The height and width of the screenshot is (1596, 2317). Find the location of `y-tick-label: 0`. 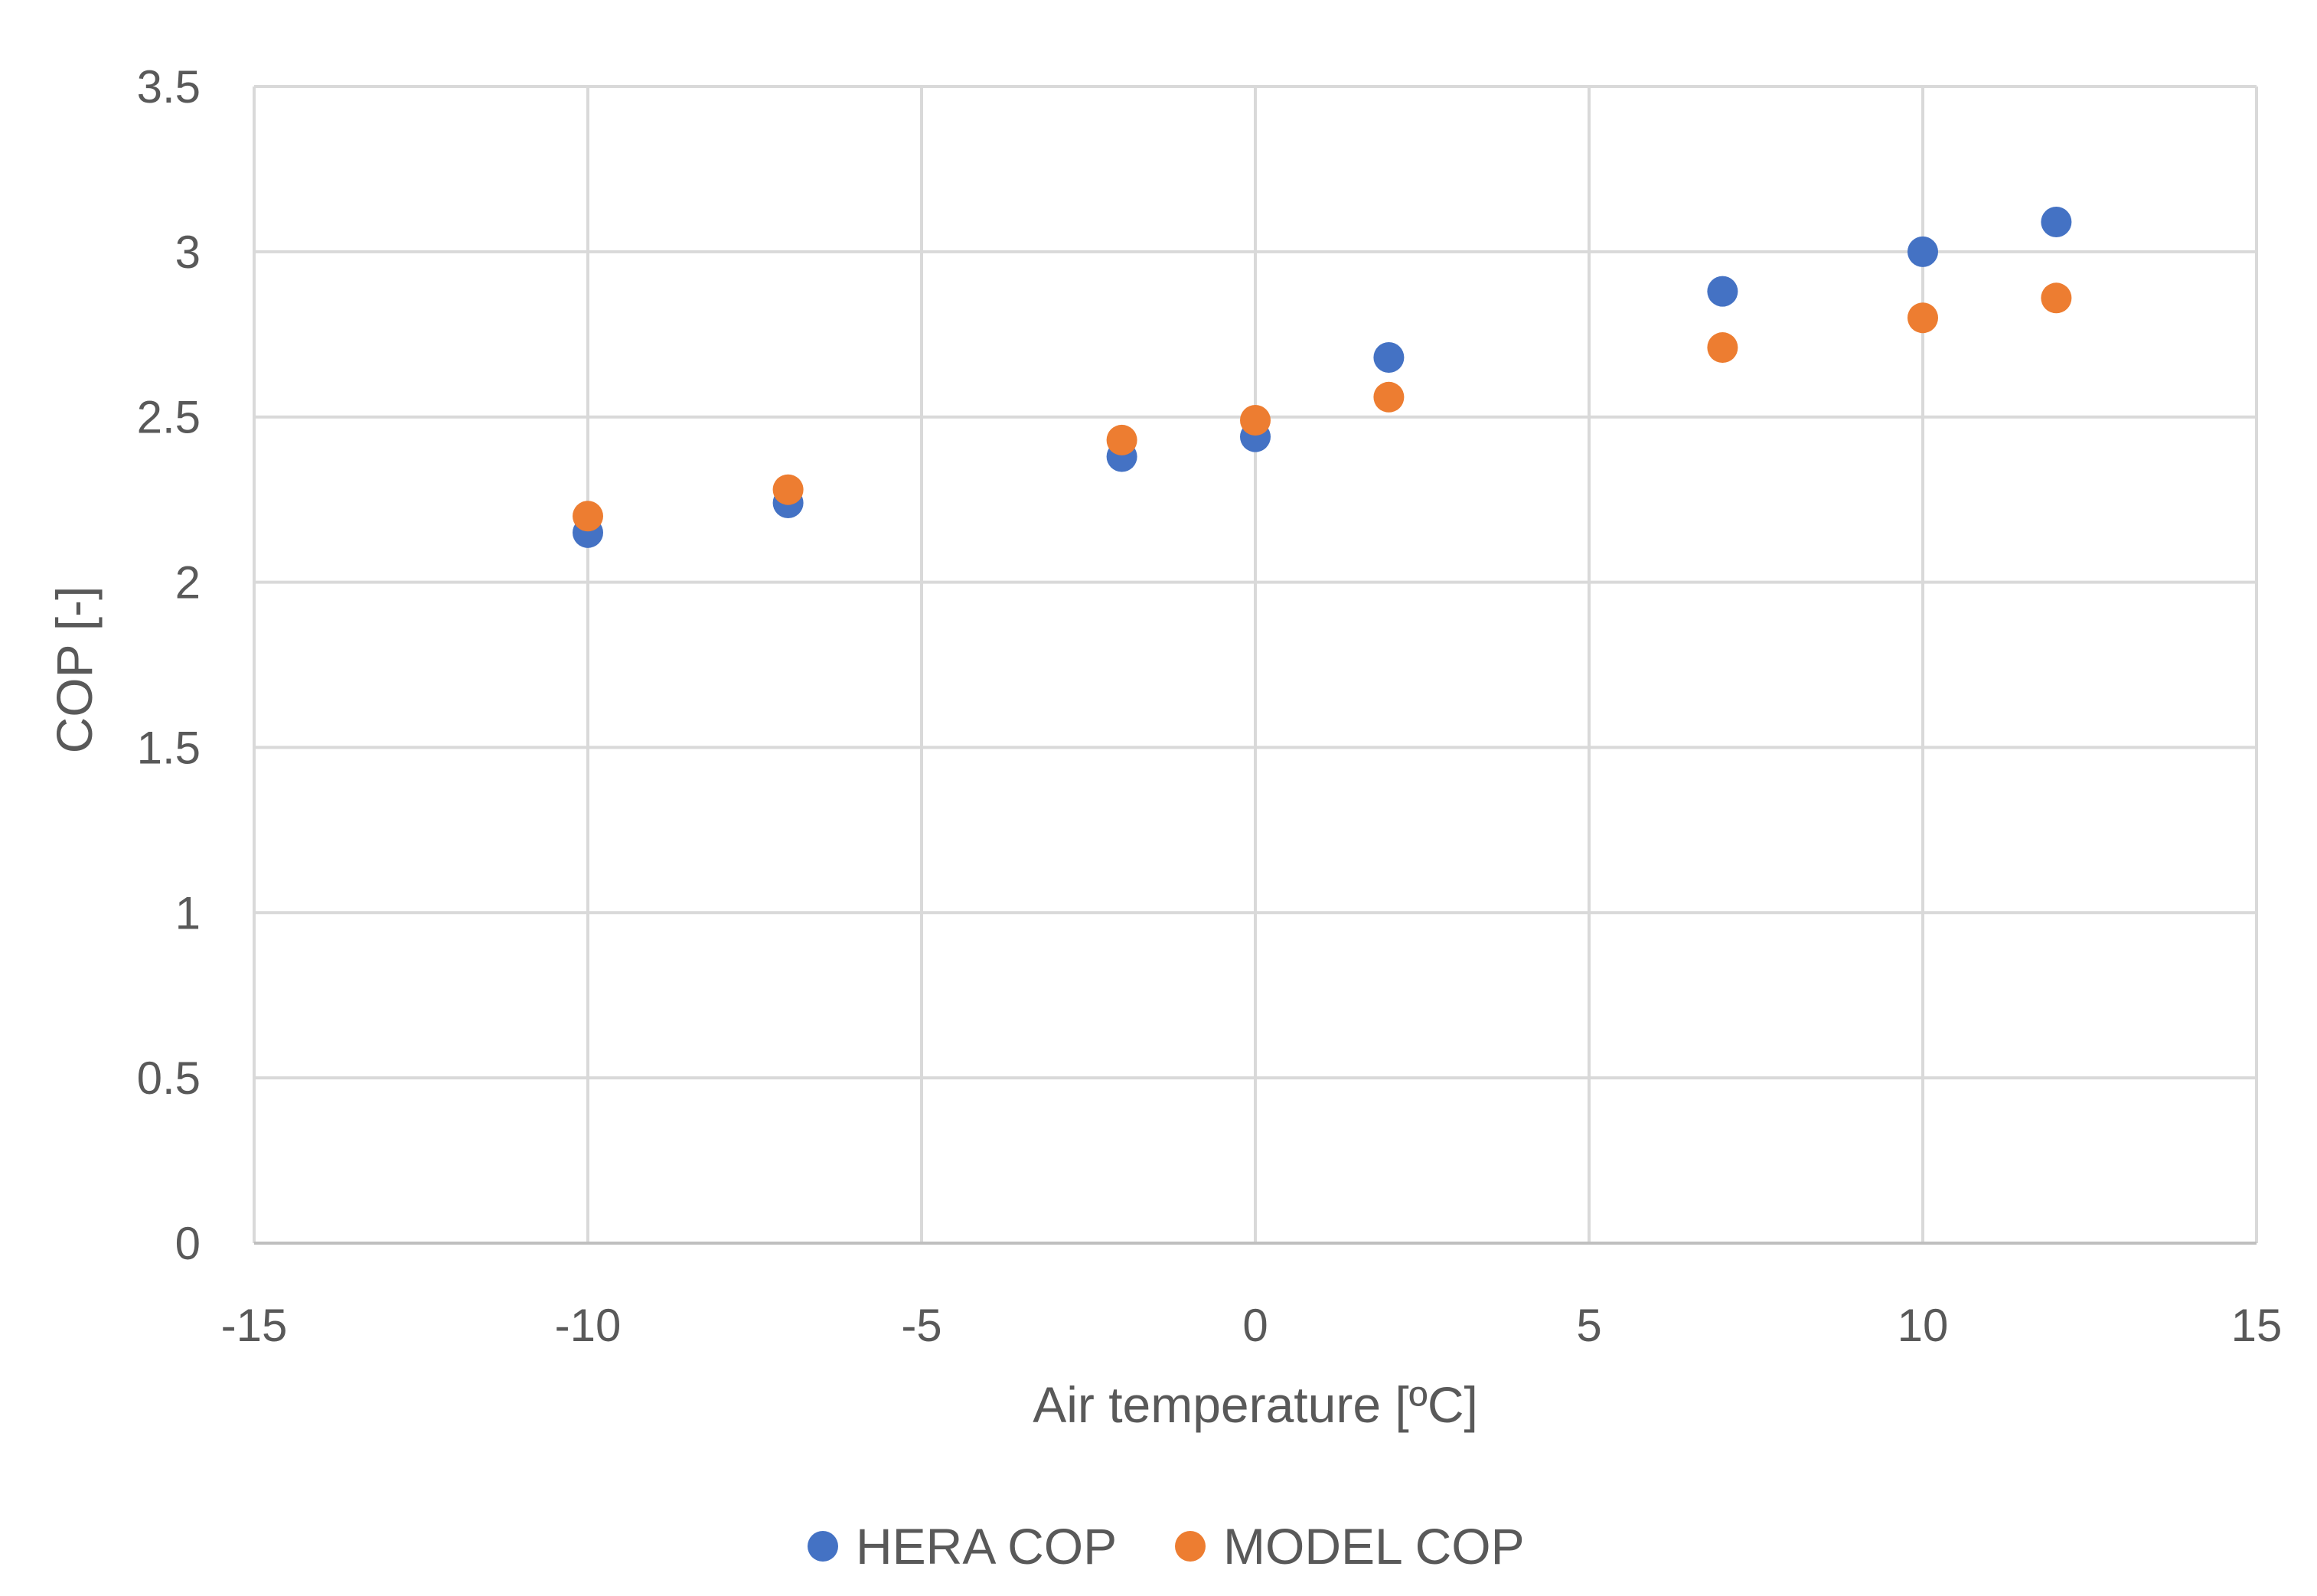

y-tick-label: 0 is located at coordinates (188, 1243).